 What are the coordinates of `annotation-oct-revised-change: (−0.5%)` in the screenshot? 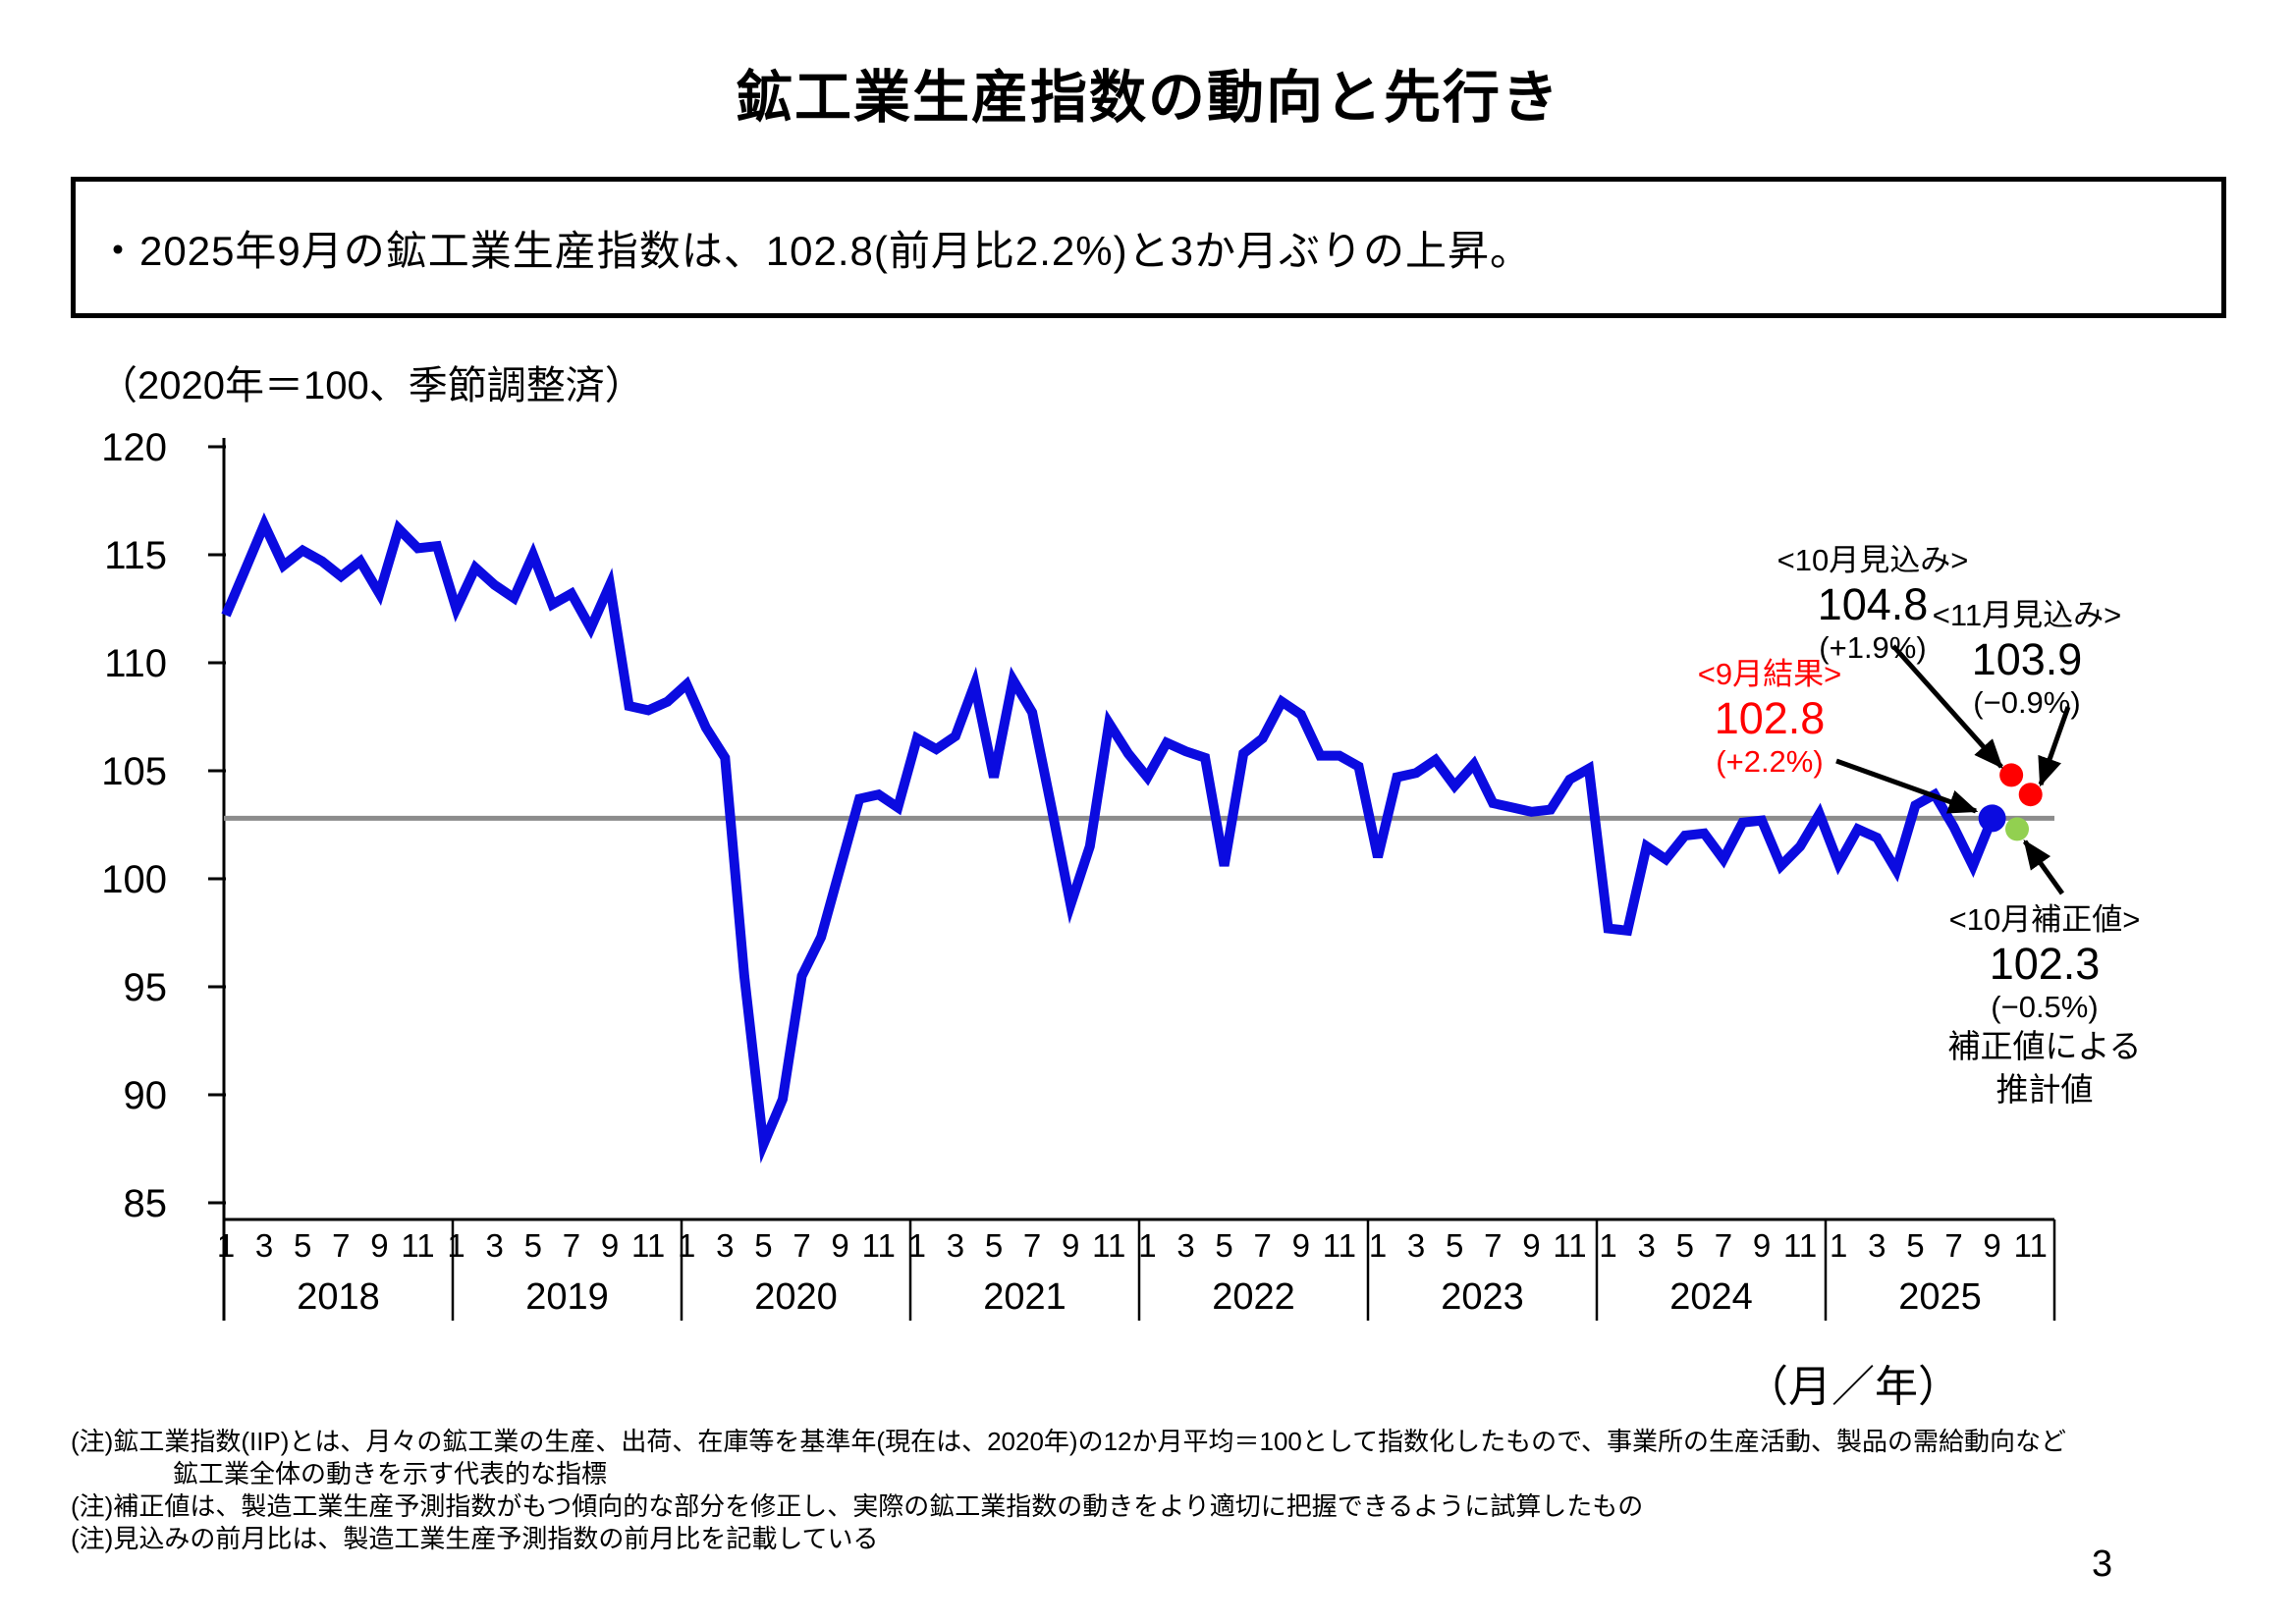 It's located at (2045, 1007).